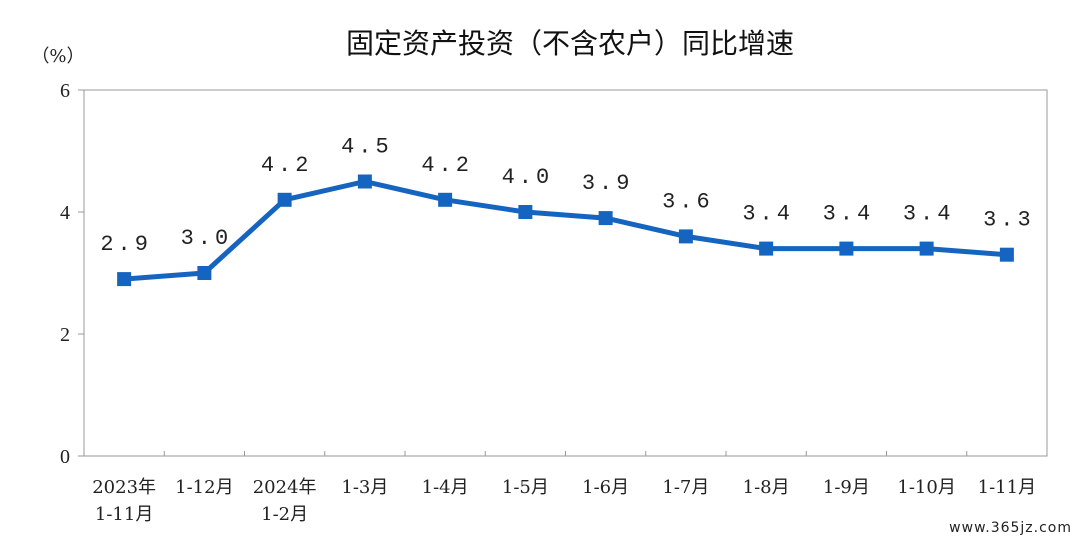 The width and height of the screenshot is (1080, 542). What do you see at coordinates (525, 487) in the screenshot?
I see `x-tick-label: 1-5月` at bounding box center [525, 487].